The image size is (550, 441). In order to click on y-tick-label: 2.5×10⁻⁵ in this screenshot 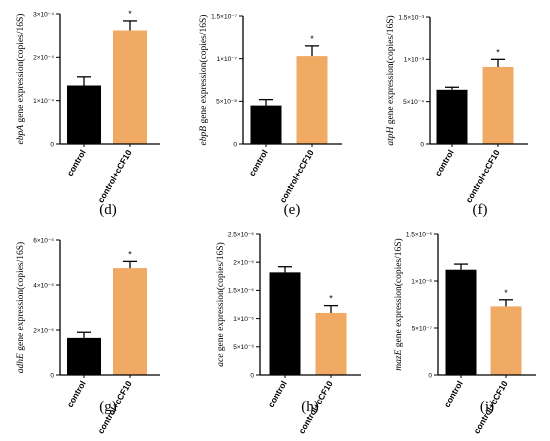, I will do `click(241, 234)`.